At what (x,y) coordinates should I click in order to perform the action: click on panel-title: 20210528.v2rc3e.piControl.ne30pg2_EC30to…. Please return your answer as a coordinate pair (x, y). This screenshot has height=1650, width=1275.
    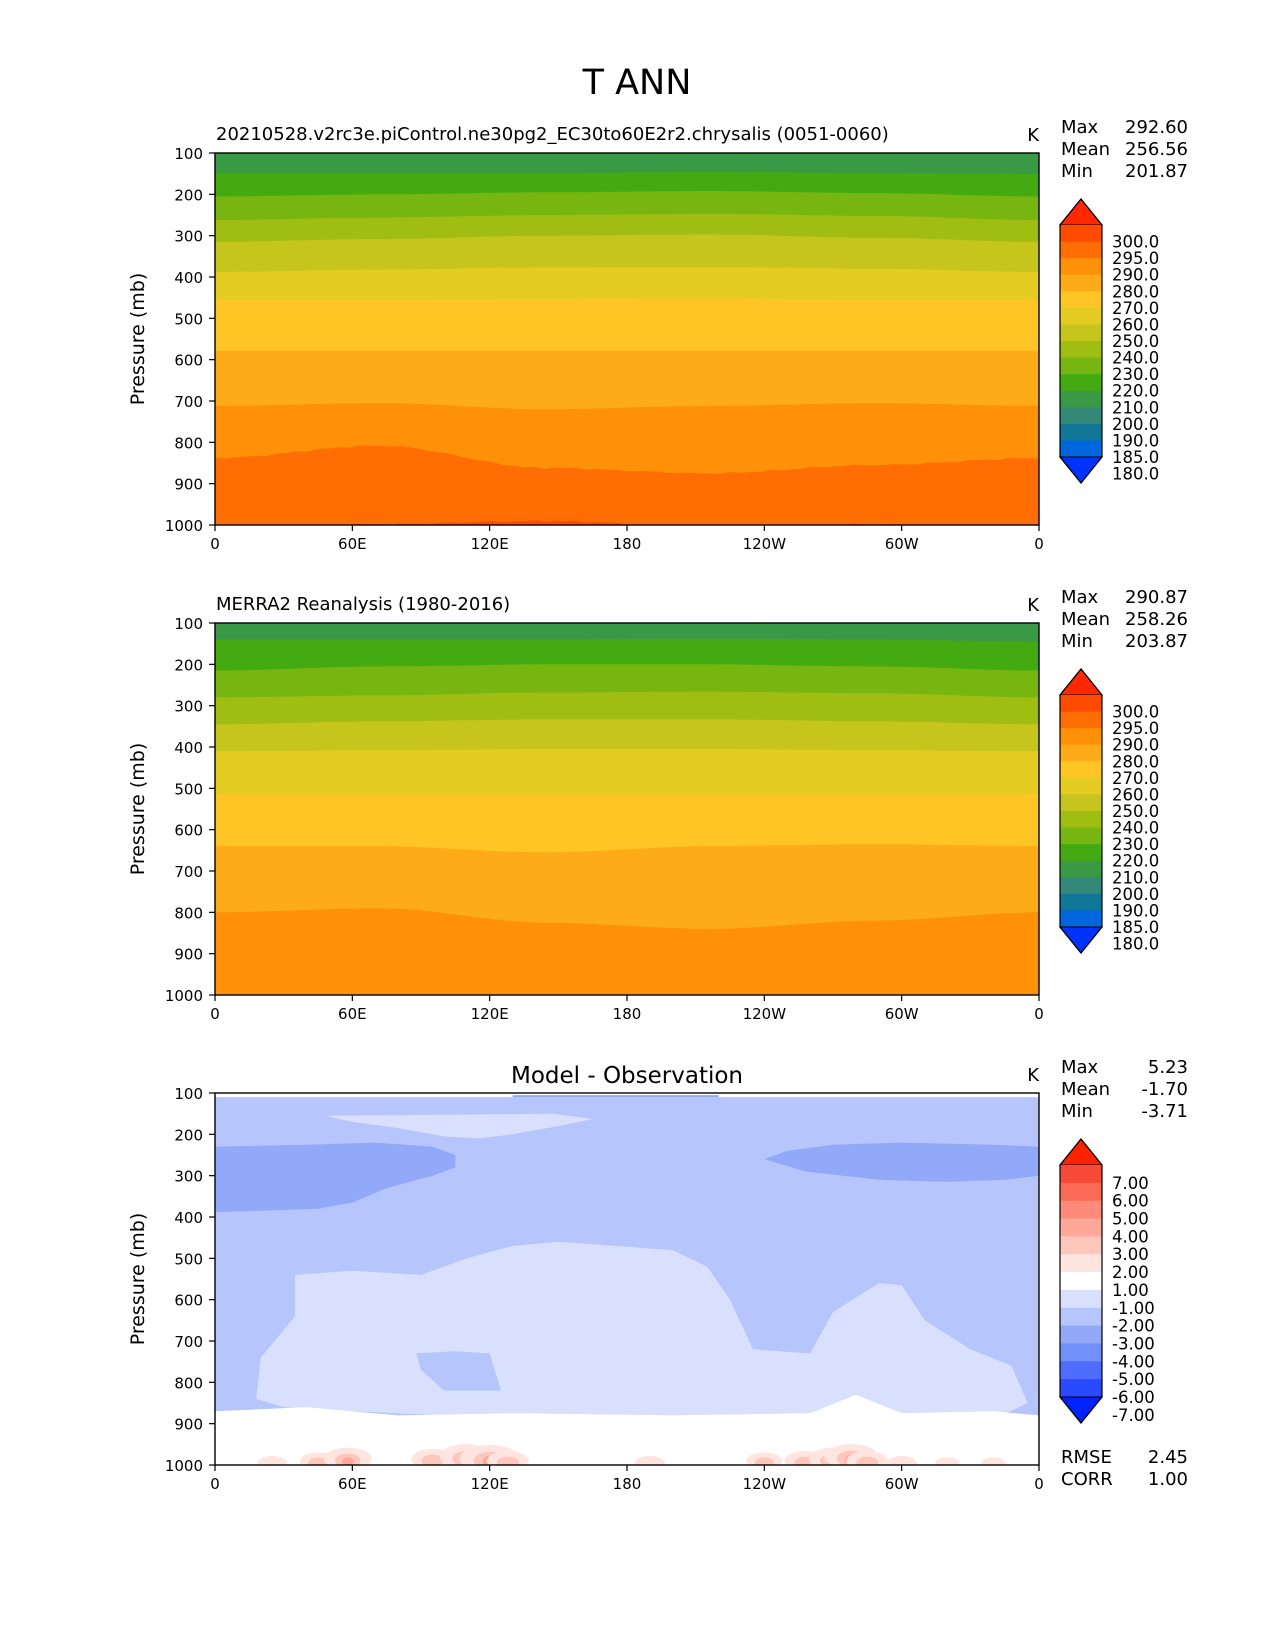
    Looking at the image, I should click on (552, 134).